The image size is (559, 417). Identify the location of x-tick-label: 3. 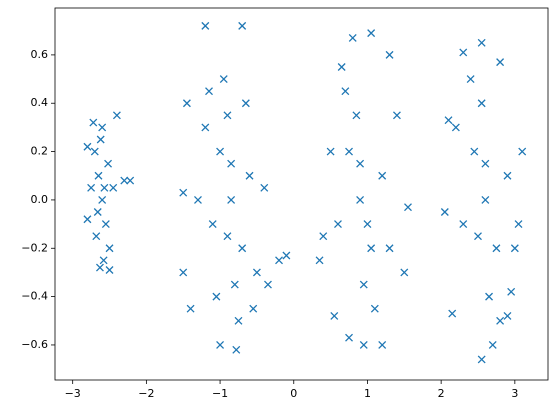
(514, 393).